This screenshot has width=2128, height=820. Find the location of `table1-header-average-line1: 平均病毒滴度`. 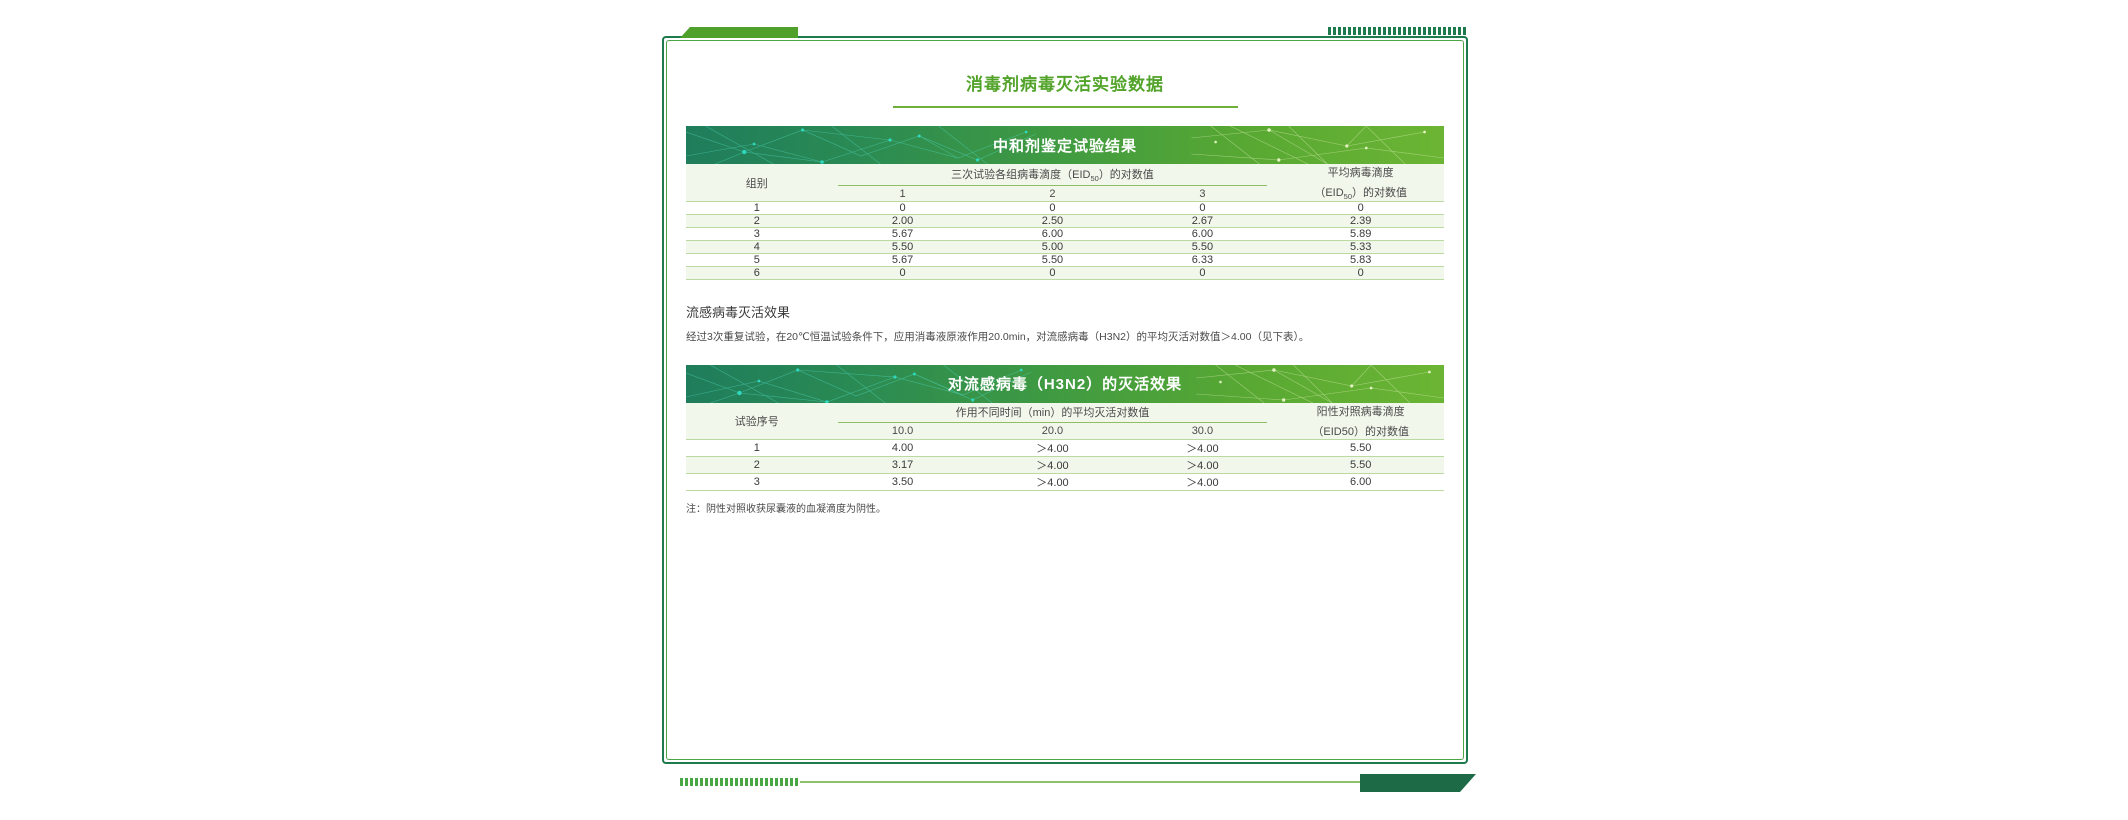

table1-header-average-line1: 平均病毒滴度 is located at coordinates (1360, 173).